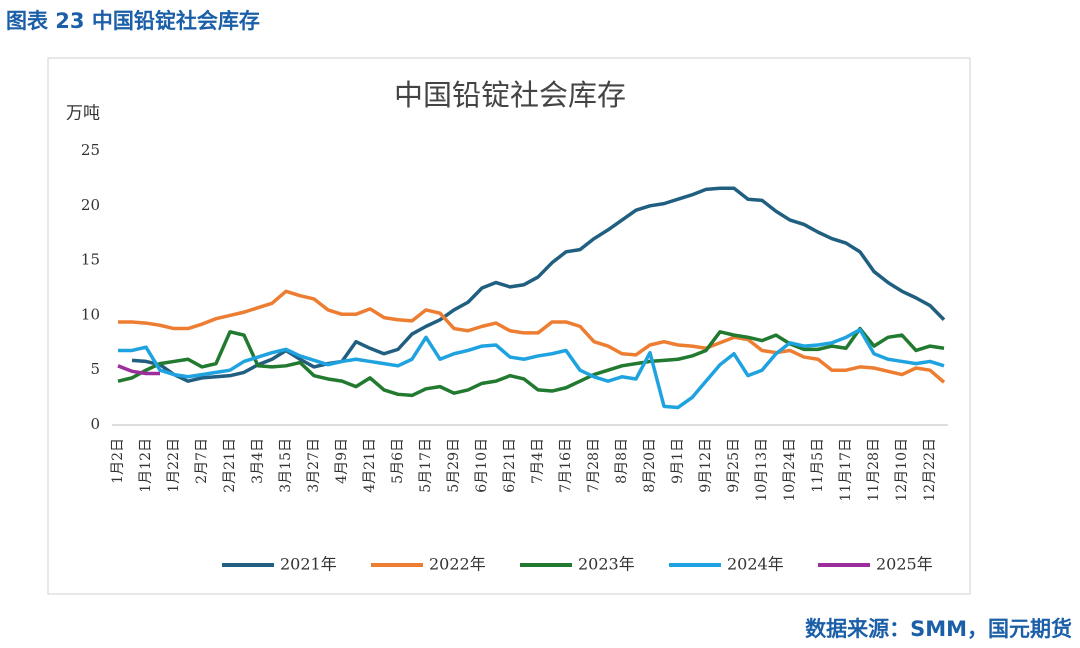  What do you see at coordinates (90, 260) in the screenshot?
I see `y-tick-label: 15` at bounding box center [90, 260].